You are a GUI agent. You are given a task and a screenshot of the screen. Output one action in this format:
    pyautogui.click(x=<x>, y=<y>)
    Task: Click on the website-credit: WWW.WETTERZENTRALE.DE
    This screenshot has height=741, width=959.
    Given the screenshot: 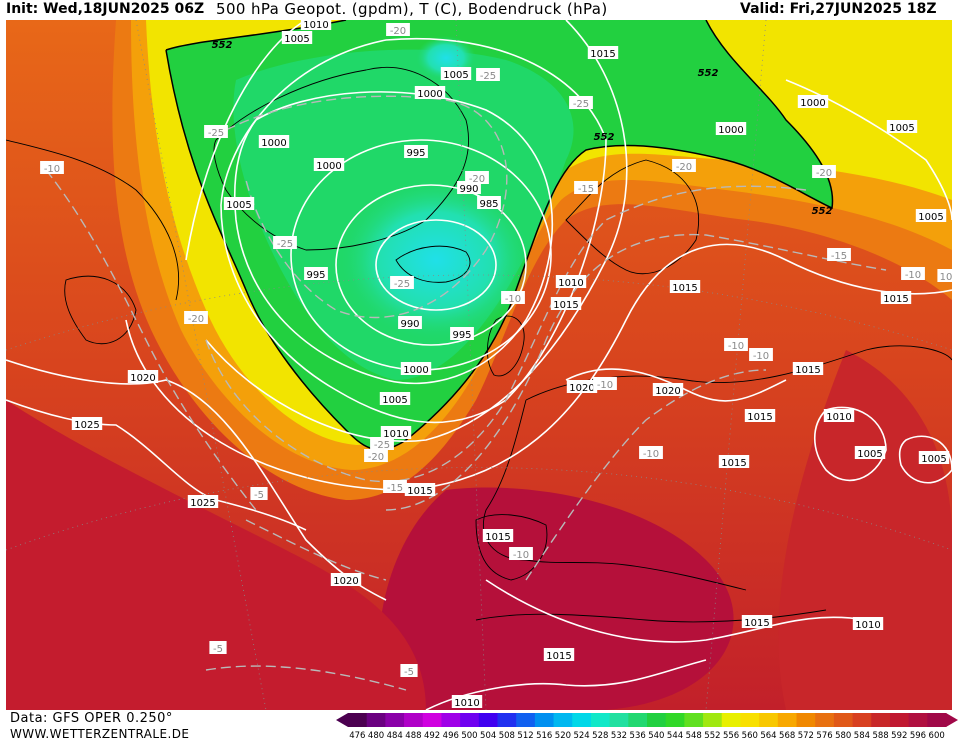 What is the action you would take?
    pyautogui.click(x=100, y=734)
    